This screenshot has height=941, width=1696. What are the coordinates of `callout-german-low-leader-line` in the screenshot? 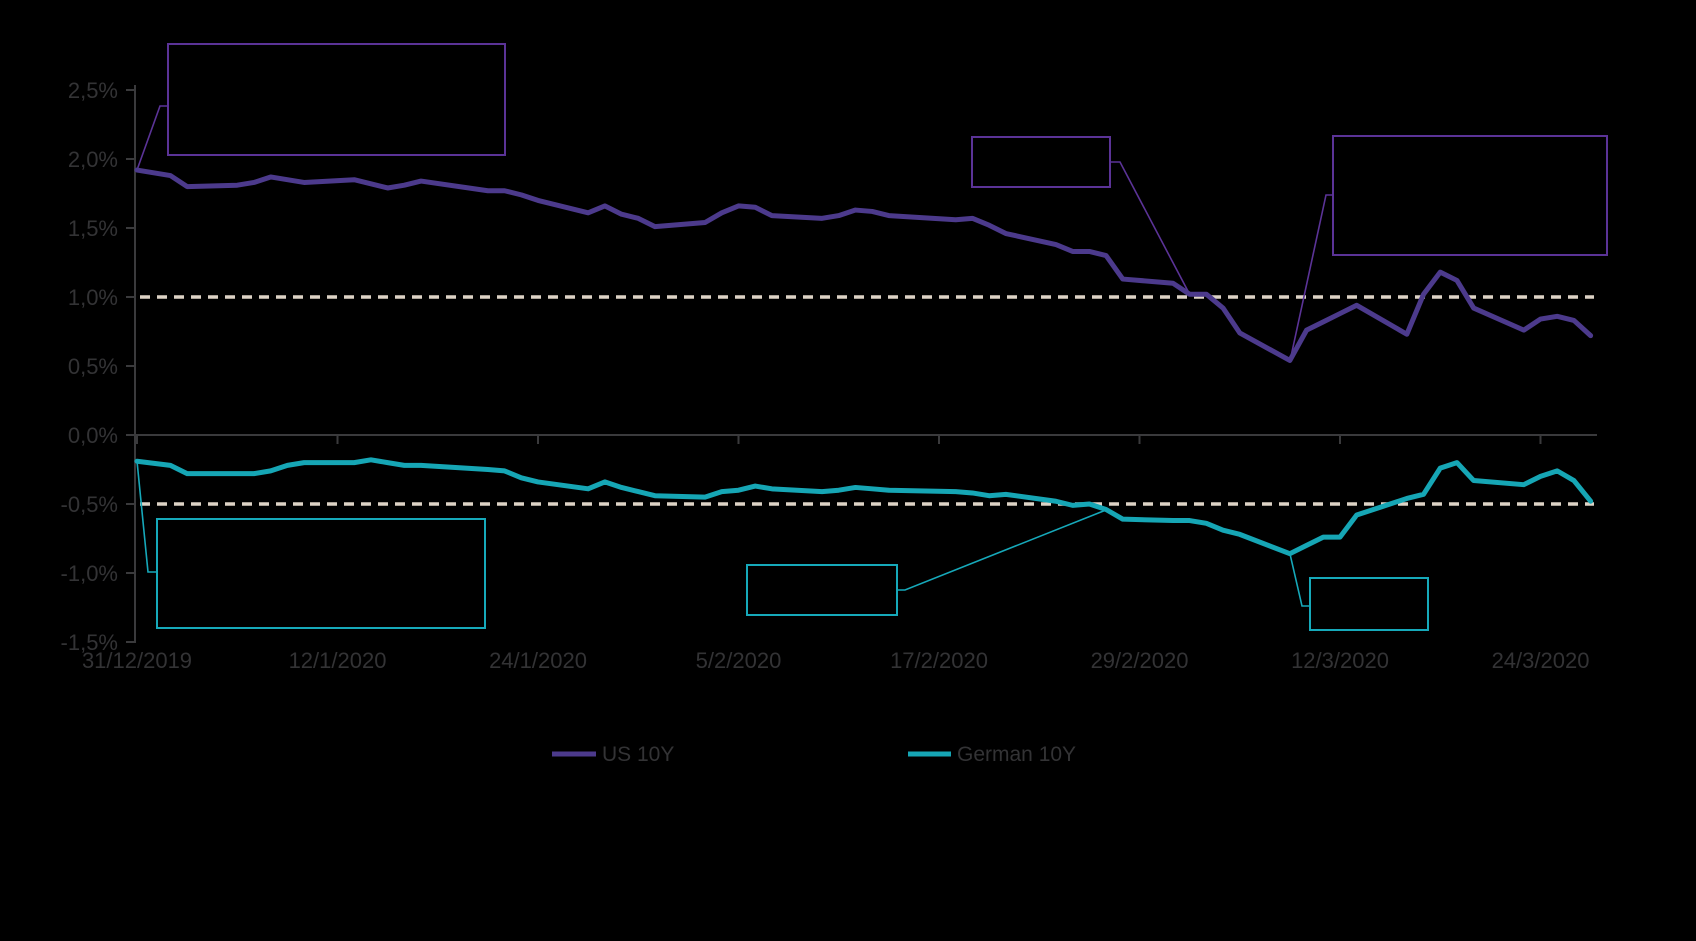 It's located at (1299, 580).